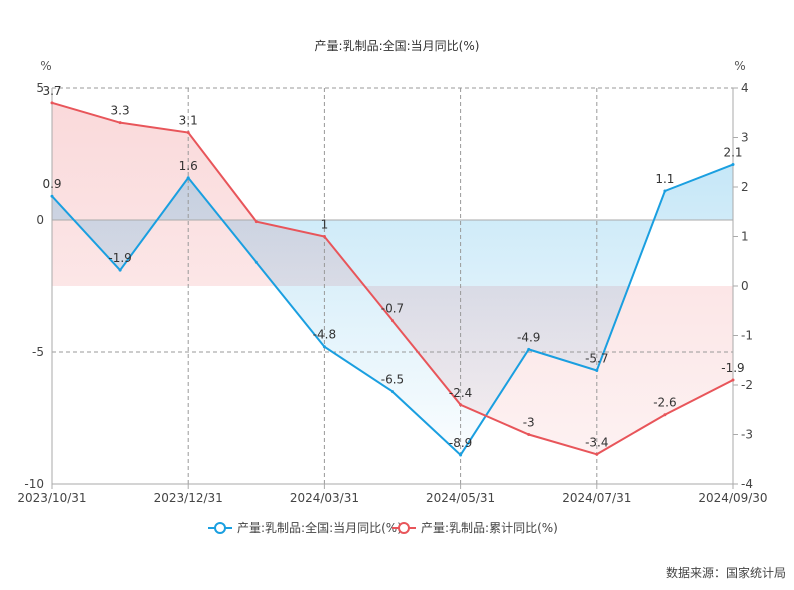  Describe the element at coordinates (397, 45) in the screenshot. I see `chart-title: 产量:乳制品:全国:当月同比(%)` at that location.